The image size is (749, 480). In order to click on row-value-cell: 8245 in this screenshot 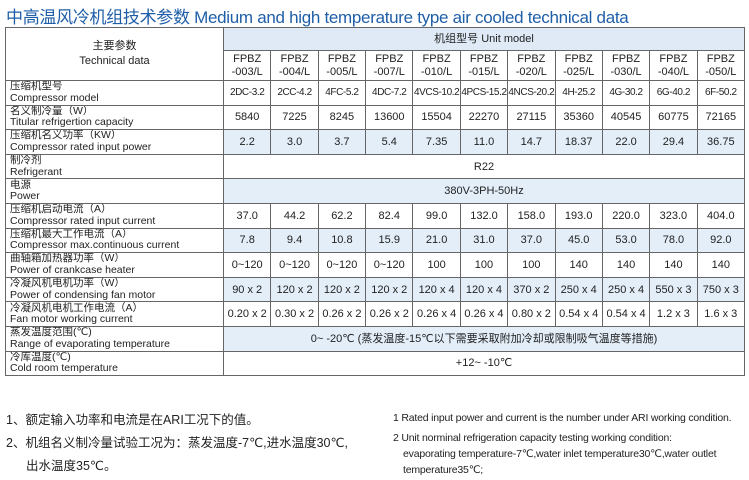, I will do `click(342, 117)`.